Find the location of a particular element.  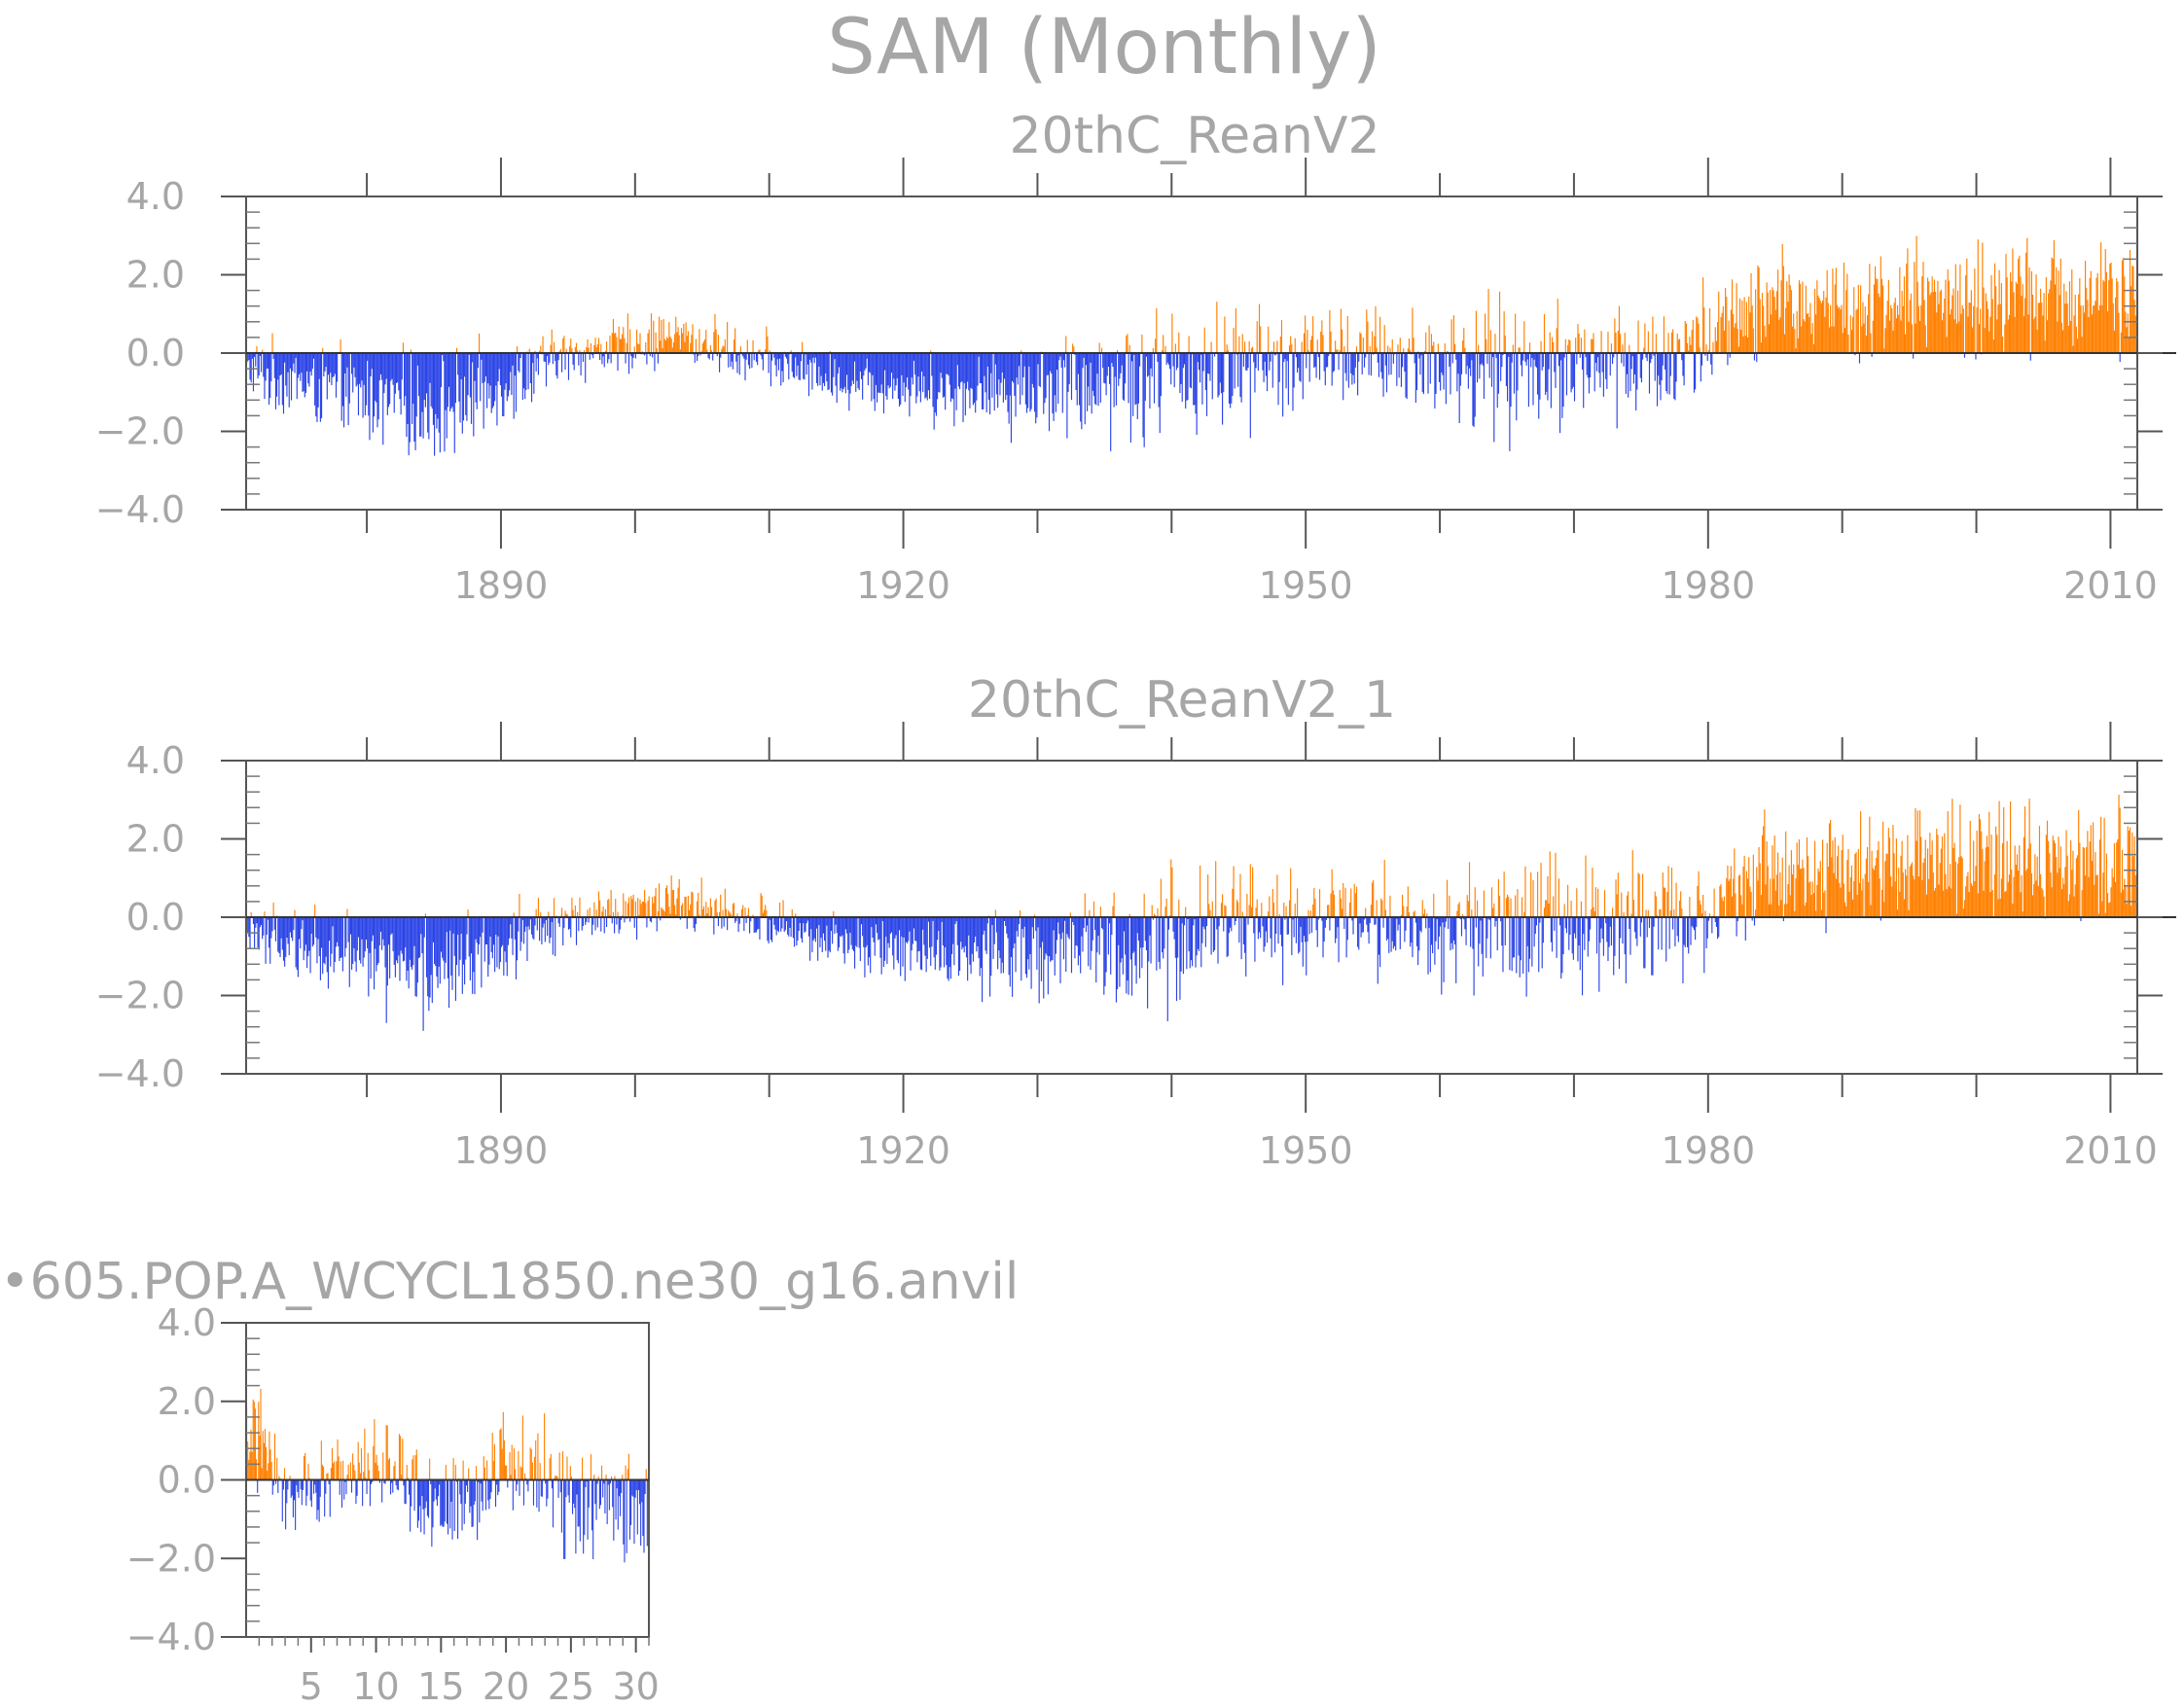

panel-title: 20thC_ReanV2_1 is located at coordinates (1182, 700).